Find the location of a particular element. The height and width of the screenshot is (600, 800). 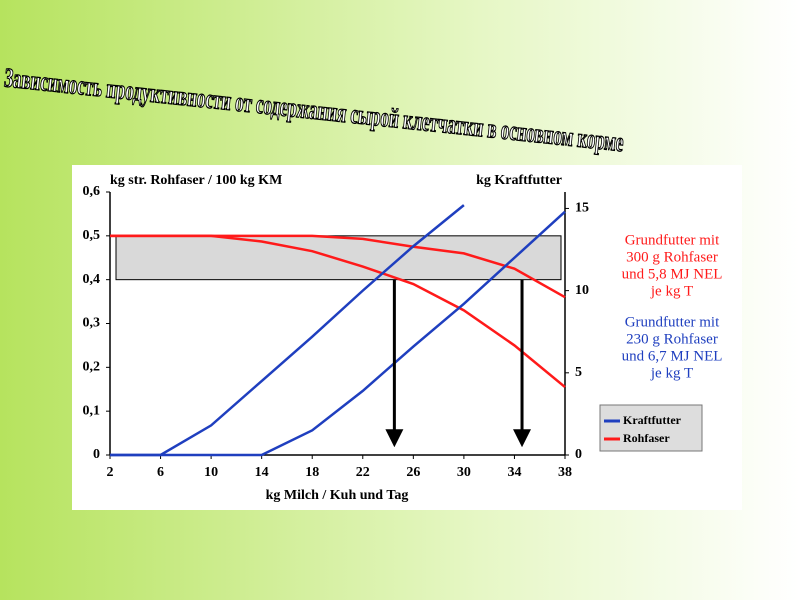

legend-label: Rohfaser is located at coordinates (646, 438).